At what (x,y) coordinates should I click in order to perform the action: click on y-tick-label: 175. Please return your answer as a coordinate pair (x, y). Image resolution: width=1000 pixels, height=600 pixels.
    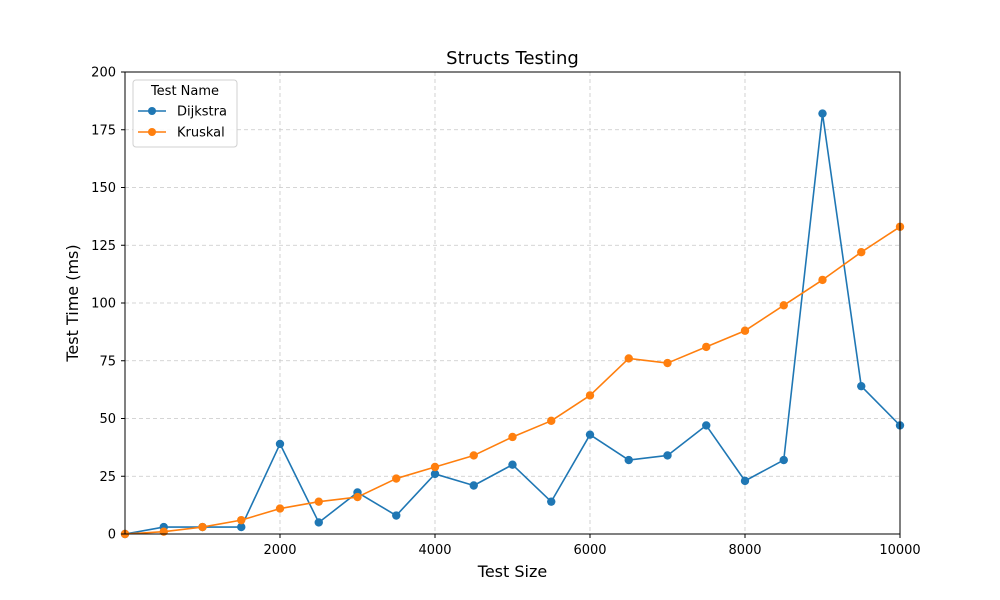
    Looking at the image, I should click on (103, 130).